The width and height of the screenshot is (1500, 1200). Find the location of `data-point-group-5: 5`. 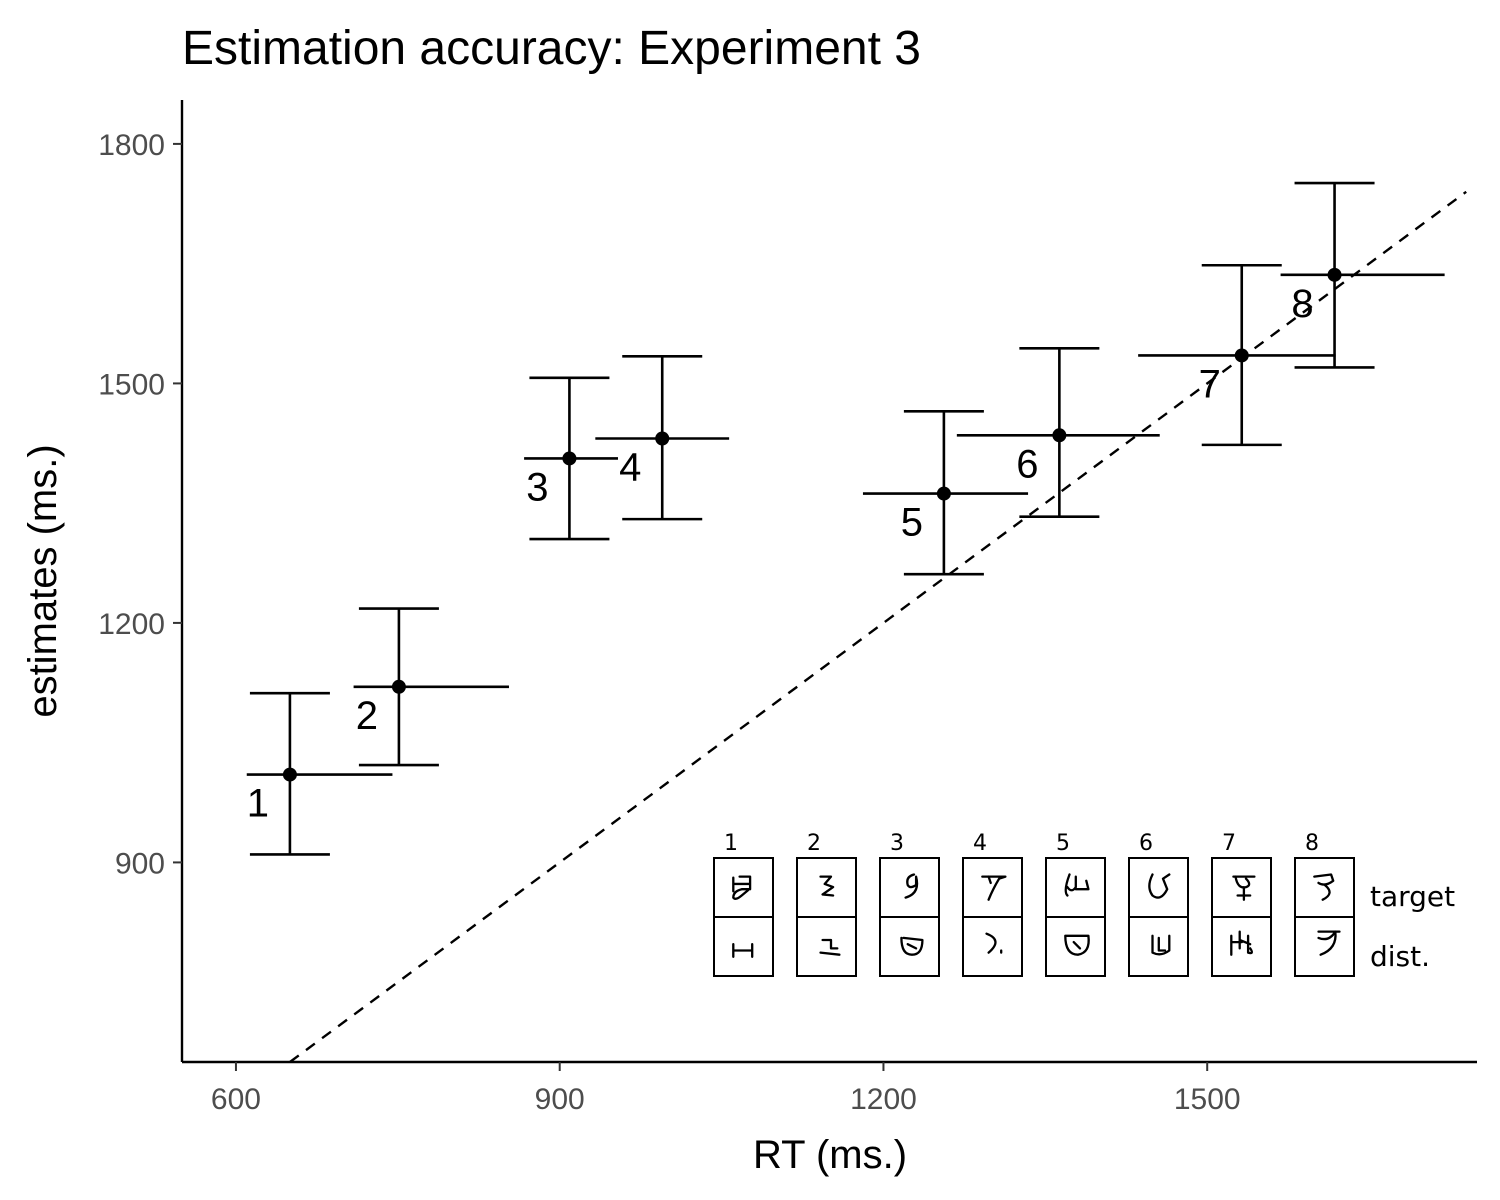

data-point-group-5: 5 is located at coordinates (945, 493).